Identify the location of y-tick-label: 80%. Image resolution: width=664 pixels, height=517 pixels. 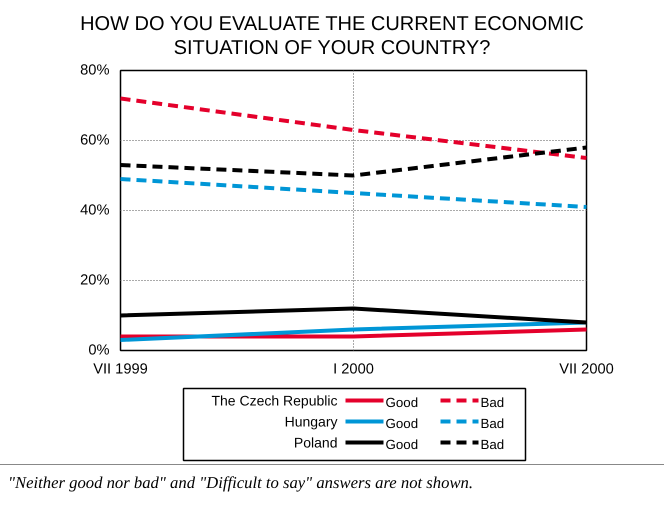
(95, 70).